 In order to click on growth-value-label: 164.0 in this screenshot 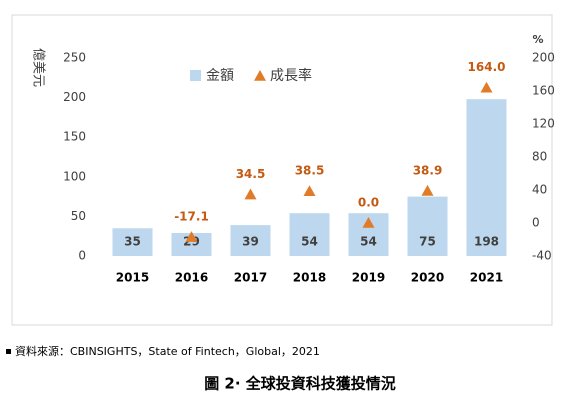, I will do `click(487, 67)`.